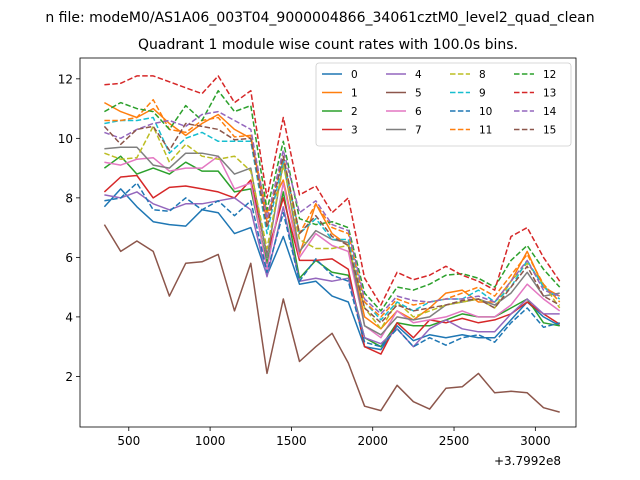 The width and height of the screenshot is (640, 480). Describe the element at coordinates (549, 94) in the screenshot. I see `legend-label-13: 13` at that location.